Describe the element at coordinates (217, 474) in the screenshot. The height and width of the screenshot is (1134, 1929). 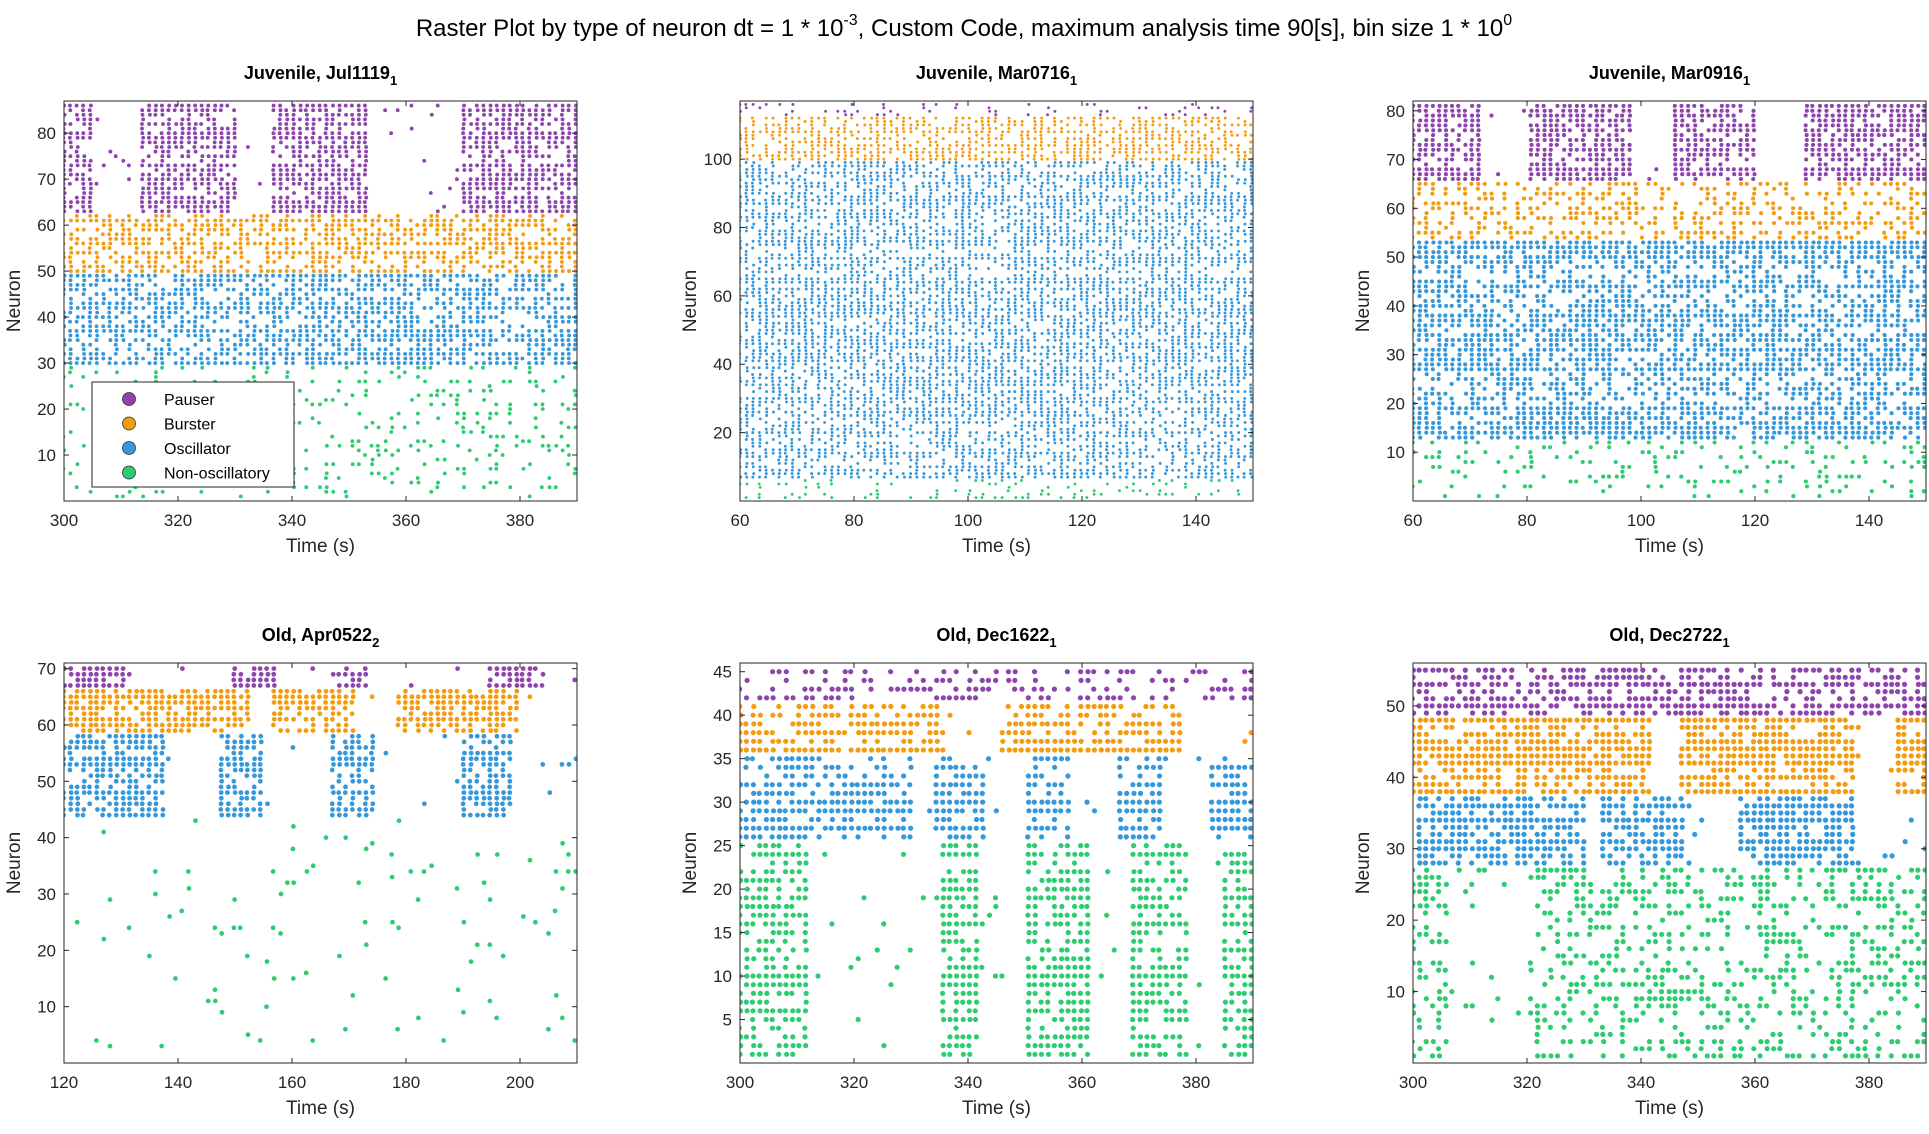
I see `legend-label-non-oscillatory: Non-oscillatory` at that location.